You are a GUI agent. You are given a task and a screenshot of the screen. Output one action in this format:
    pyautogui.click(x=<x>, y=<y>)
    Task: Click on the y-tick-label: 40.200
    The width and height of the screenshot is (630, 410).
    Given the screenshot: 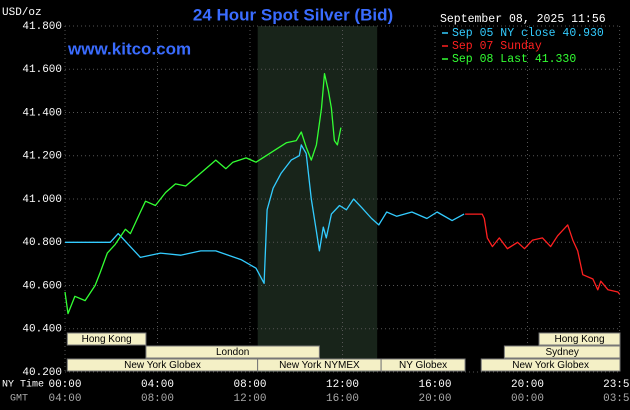 What is the action you would take?
    pyautogui.click(x=42, y=373)
    